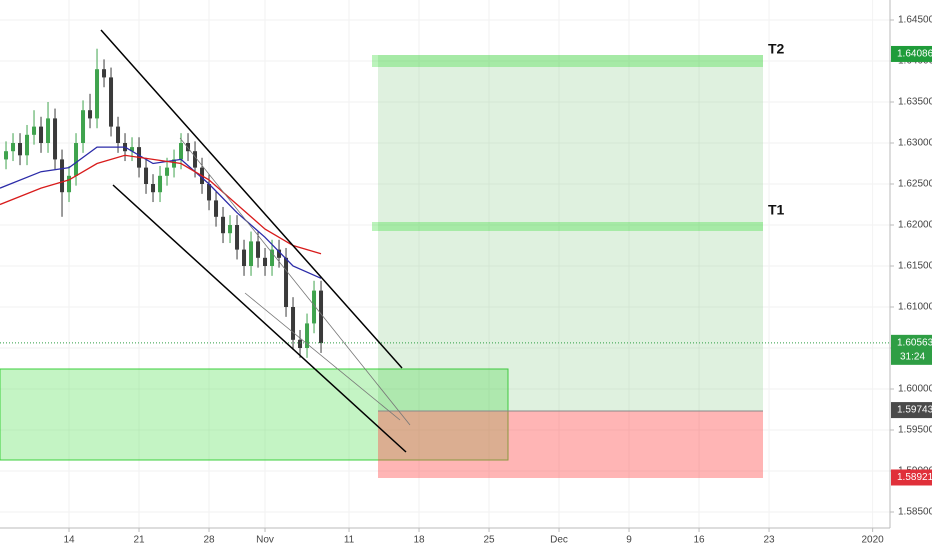 Image resolution: width=932 pixels, height=550 pixels. What do you see at coordinates (349, 540) in the screenshot?
I see `x-tick-label: 11` at bounding box center [349, 540].